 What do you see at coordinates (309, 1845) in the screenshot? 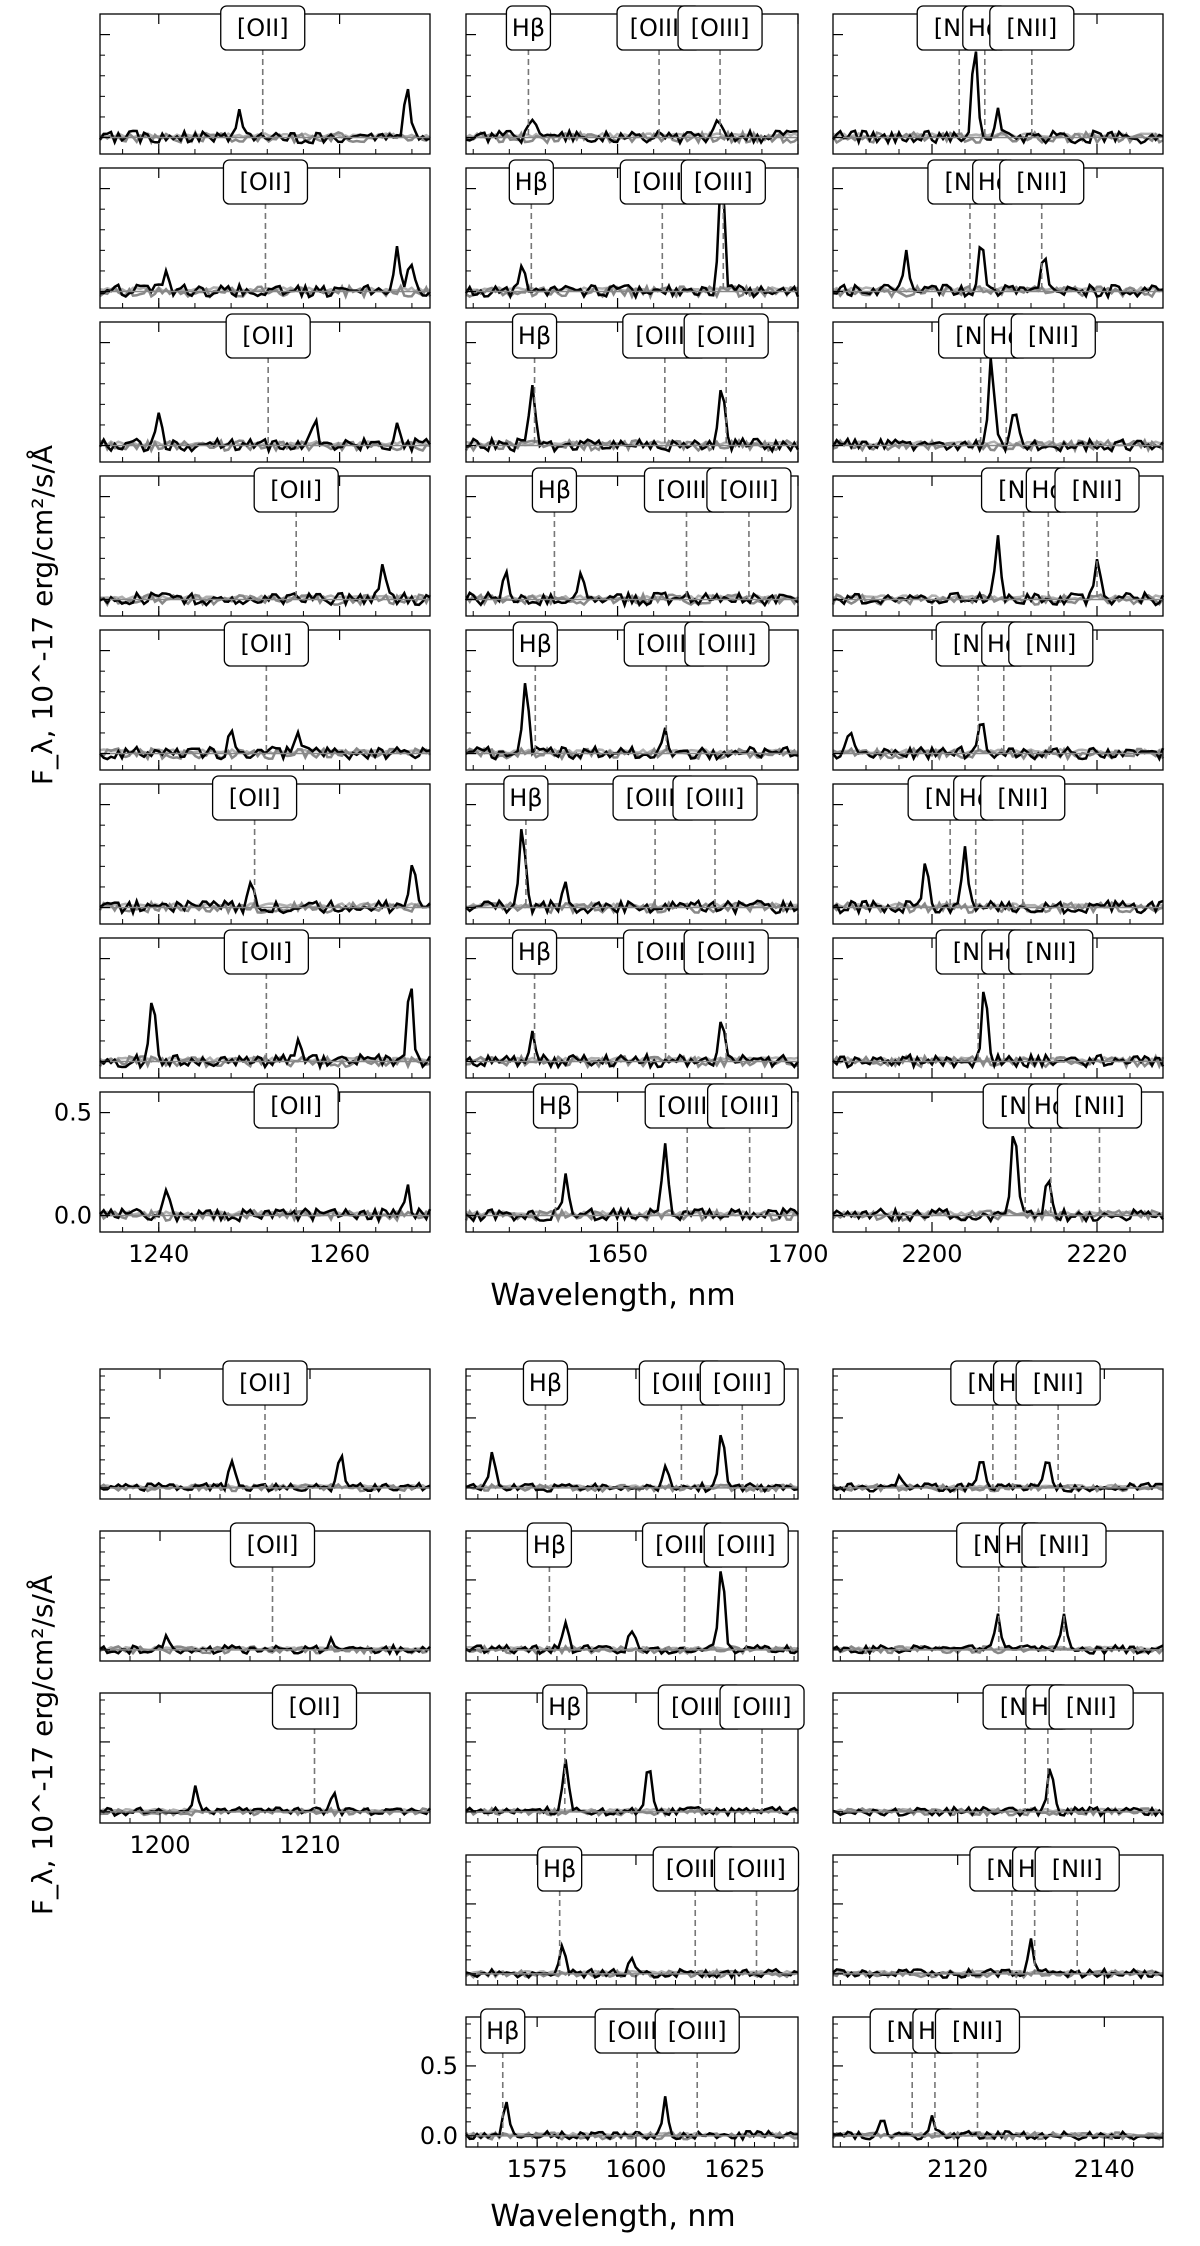
I see `x-tick-label: 1210` at bounding box center [309, 1845].